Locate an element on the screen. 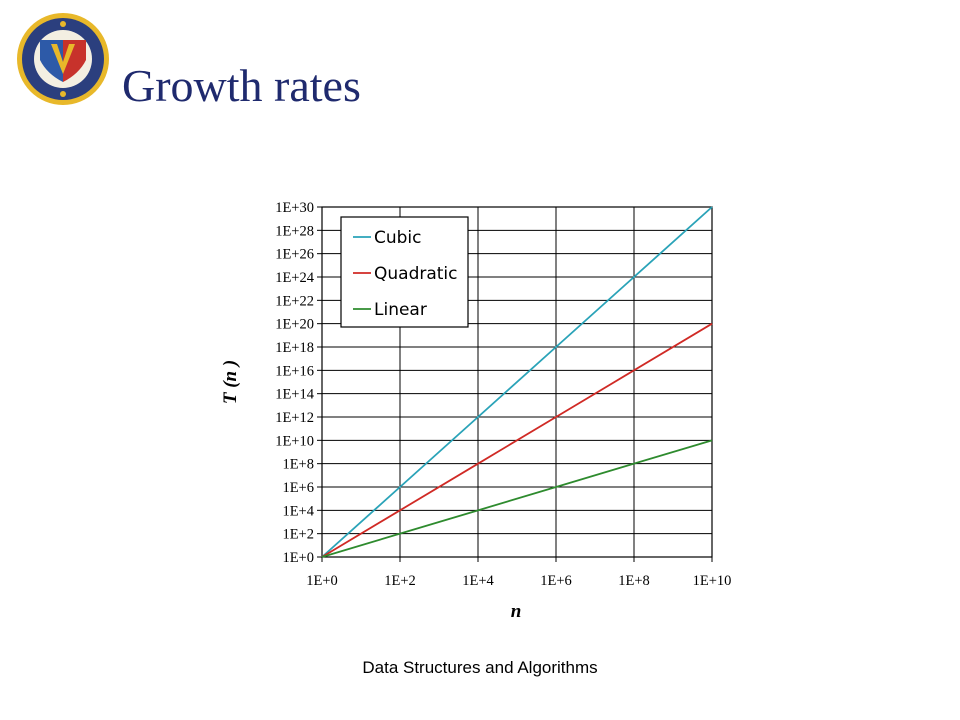  y-tick-label: 1E+20 is located at coordinates (294, 325).